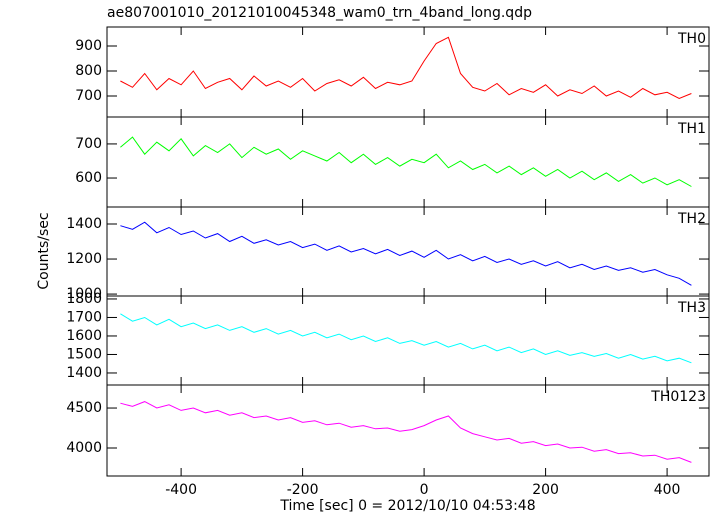  What do you see at coordinates (88, 178) in the screenshot?
I see `y-tick-label: 600` at bounding box center [88, 178].